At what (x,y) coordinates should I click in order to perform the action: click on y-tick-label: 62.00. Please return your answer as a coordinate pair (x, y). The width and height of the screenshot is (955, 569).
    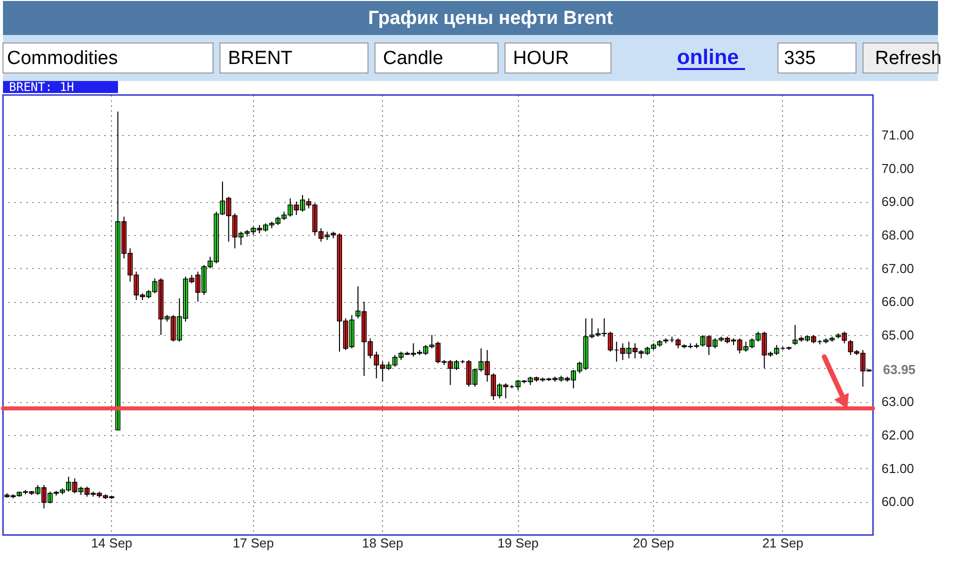
    Looking at the image, I should click on (898, 435).